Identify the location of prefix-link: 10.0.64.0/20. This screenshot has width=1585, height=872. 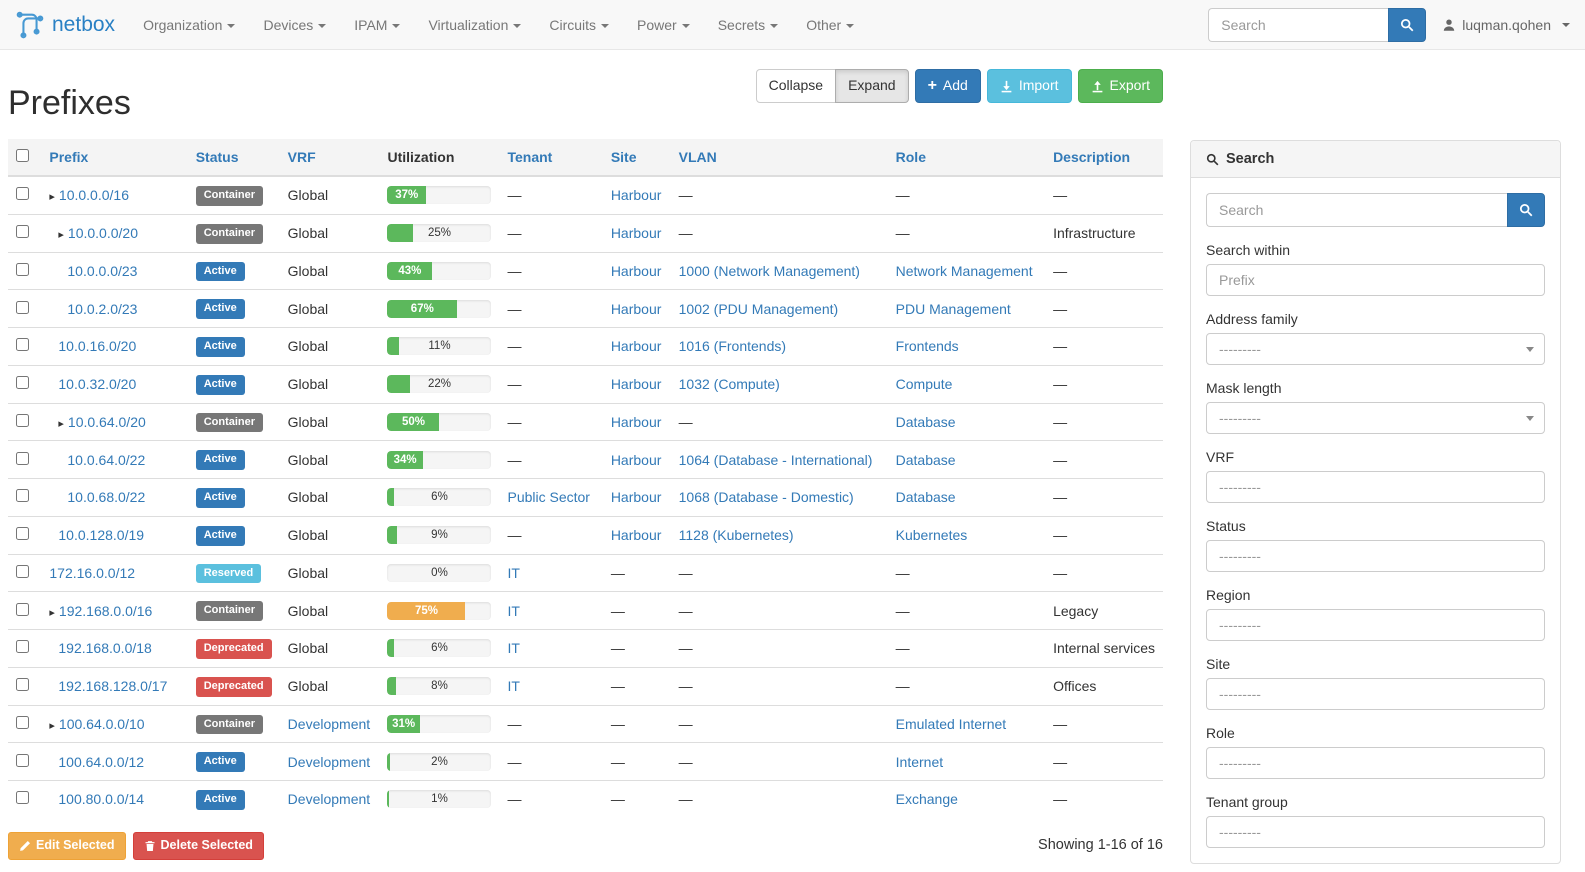
(106, 421).